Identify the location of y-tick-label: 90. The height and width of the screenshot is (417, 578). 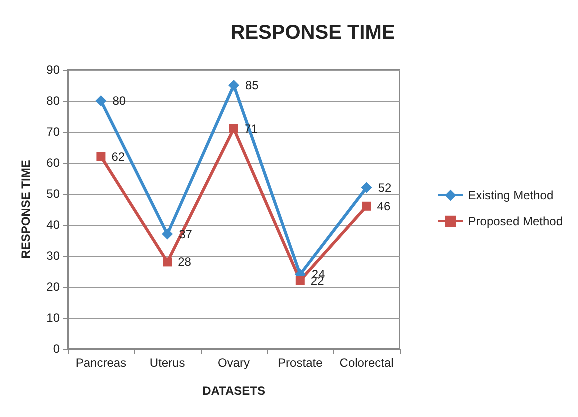
(53, 70).